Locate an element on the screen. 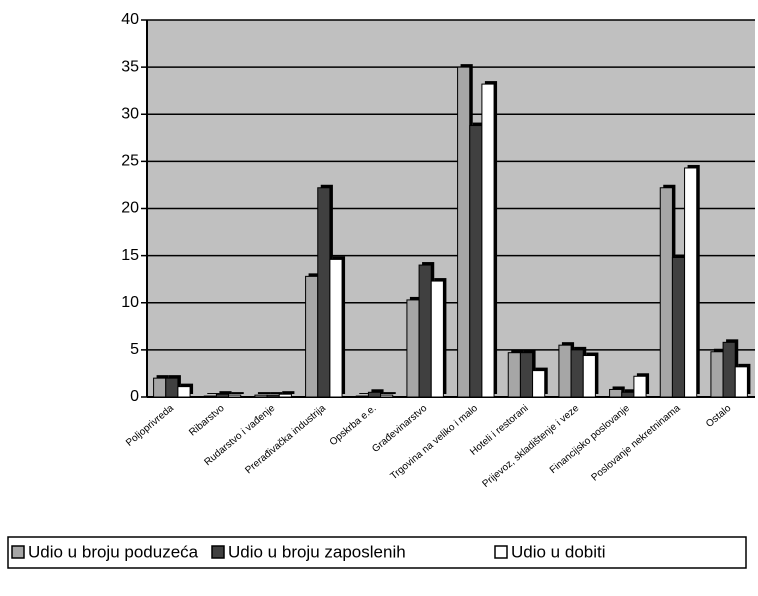  y-tick-label: 25 is located at coordinates (130, 161).